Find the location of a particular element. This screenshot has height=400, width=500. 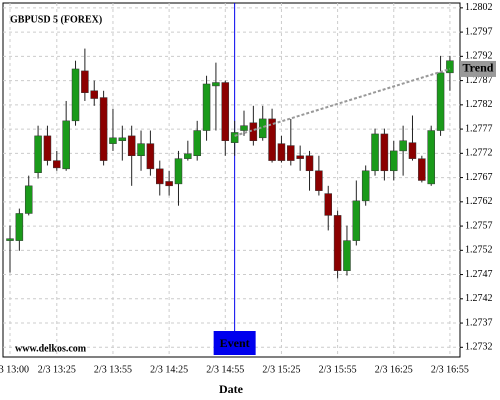

y-tick-label: 1.2797 is located at coordinates (479, 31).